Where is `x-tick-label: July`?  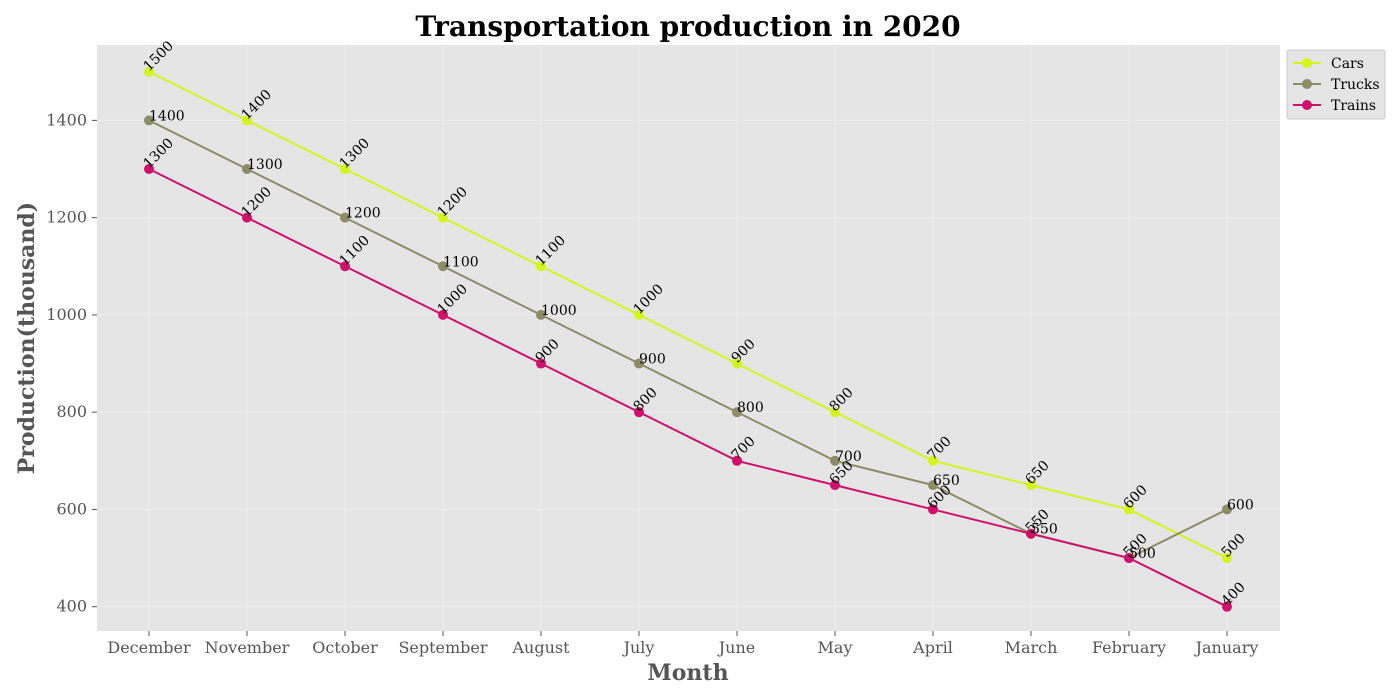
x-tick-label: July is located at coordinates (638, 647).